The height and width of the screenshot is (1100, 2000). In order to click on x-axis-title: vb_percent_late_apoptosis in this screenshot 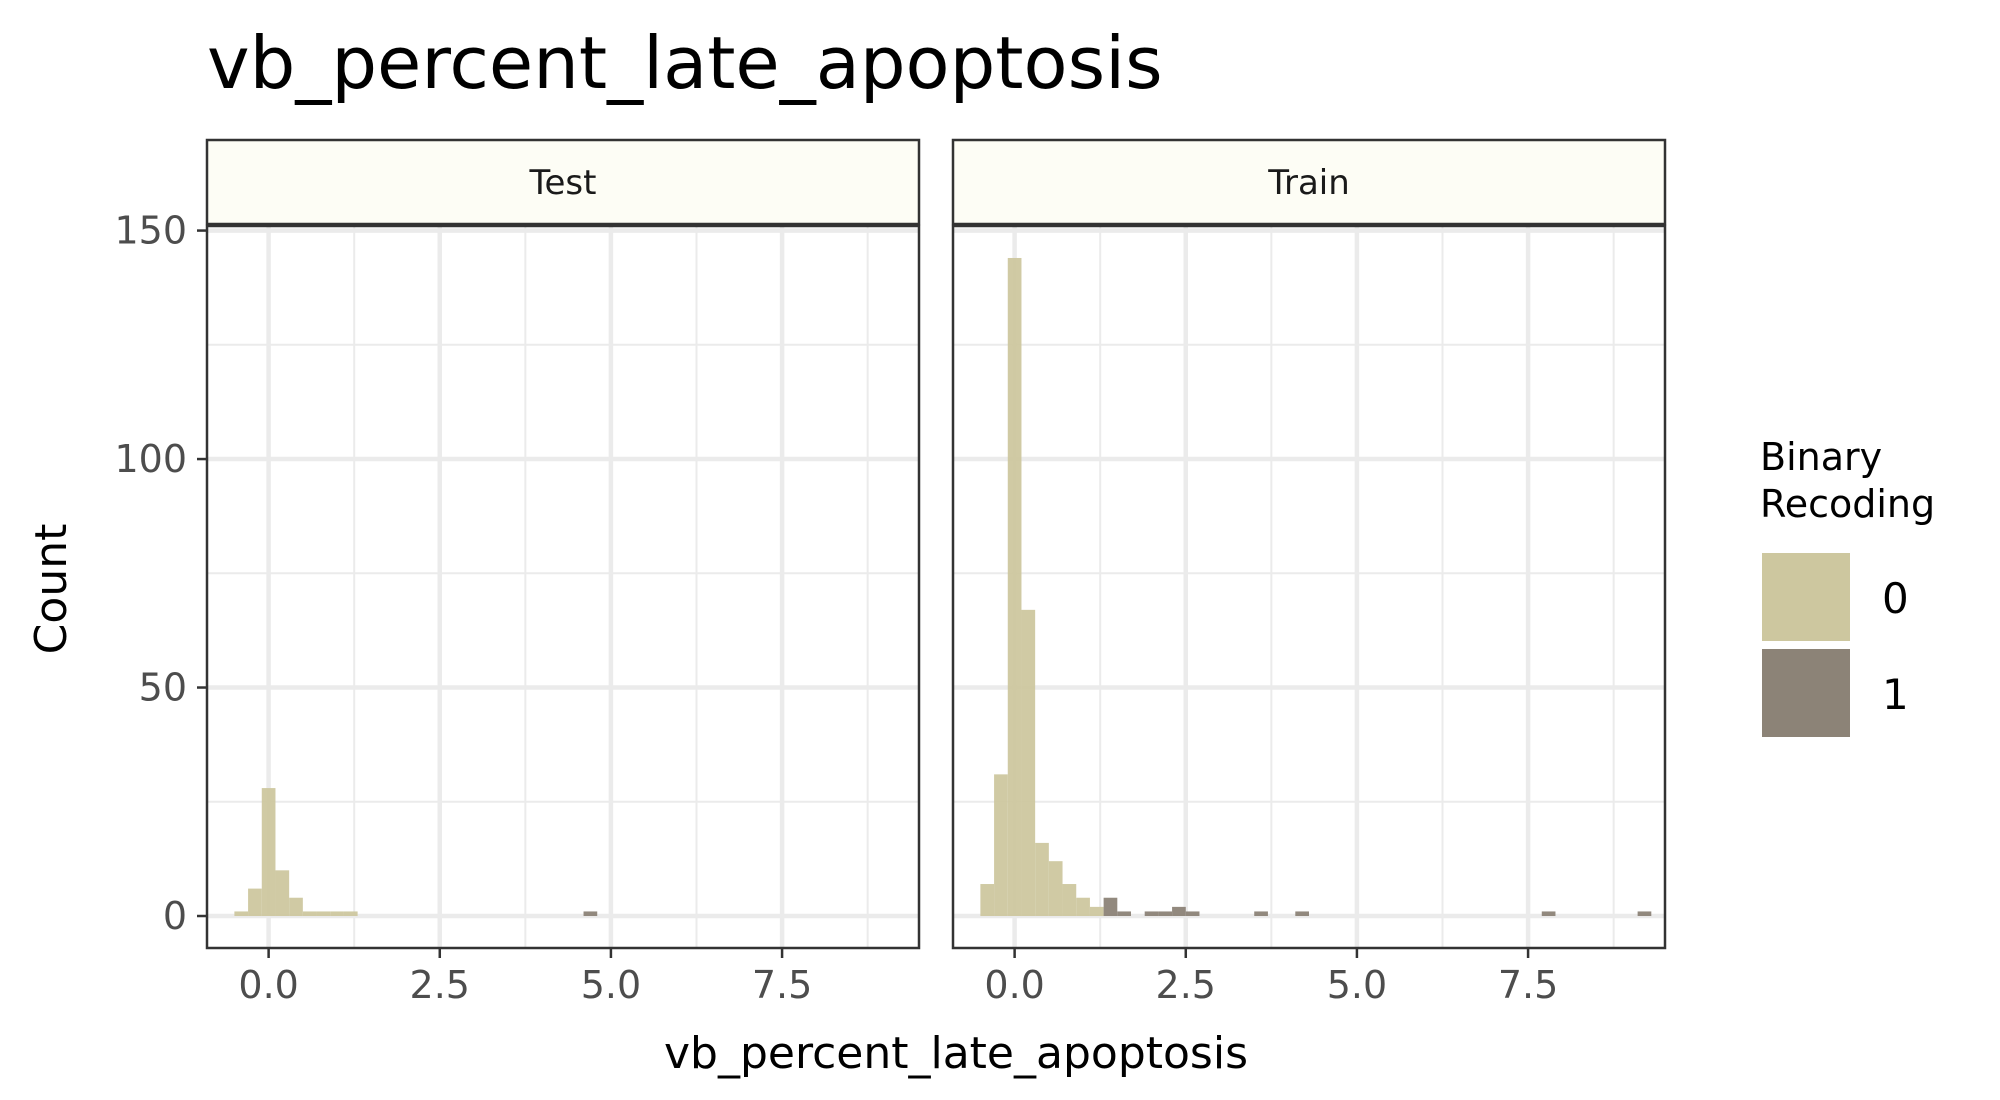, I will do `click(956, 1053)`.